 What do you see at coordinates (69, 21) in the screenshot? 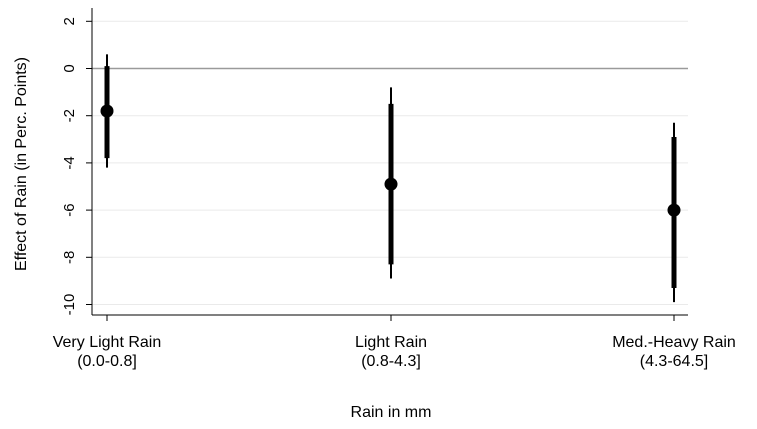
I see `y-tick-label-0: 2` at bounding box center [69, 21].